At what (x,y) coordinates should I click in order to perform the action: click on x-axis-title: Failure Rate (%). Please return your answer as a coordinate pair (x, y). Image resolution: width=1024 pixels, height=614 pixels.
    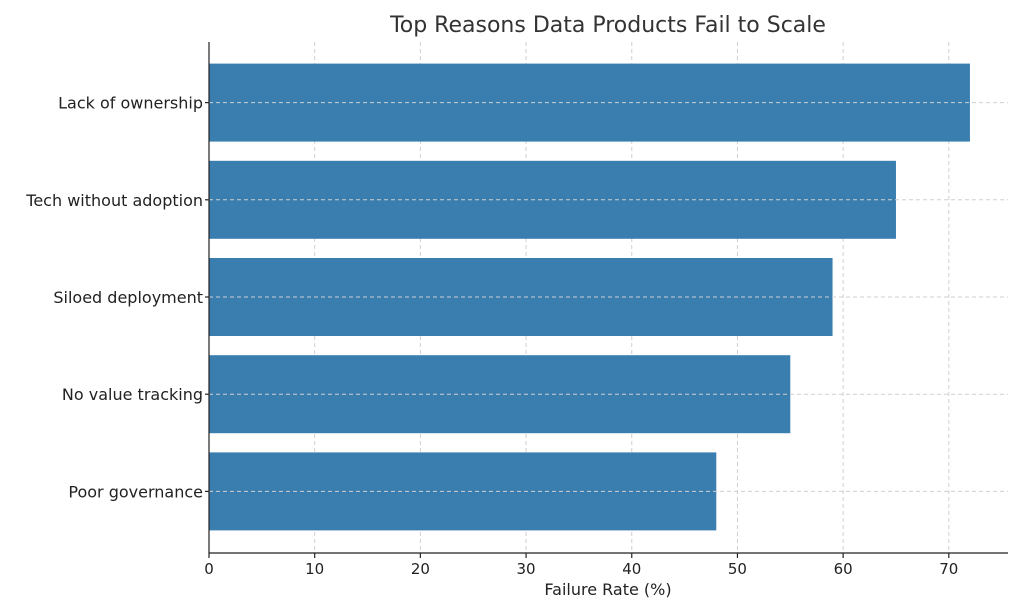
    Looking at the image, I should click on (607, 589).